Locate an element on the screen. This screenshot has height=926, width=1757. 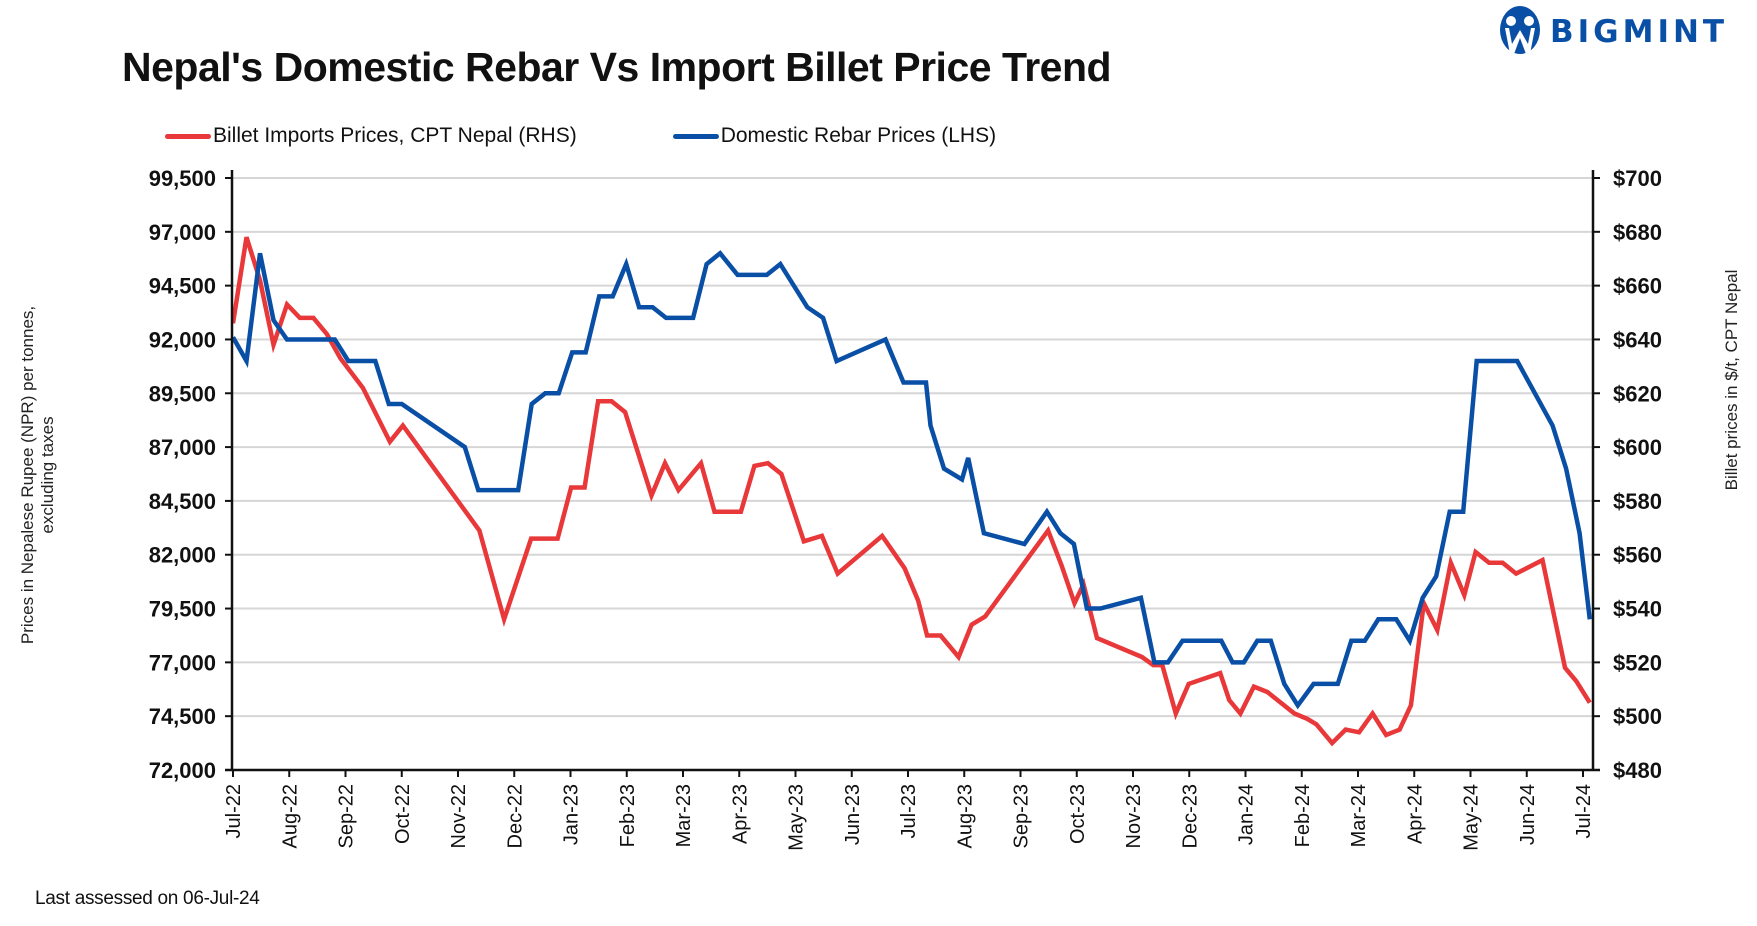
y-left-tick-label: 99,500 is located at coordinates (182, 178).